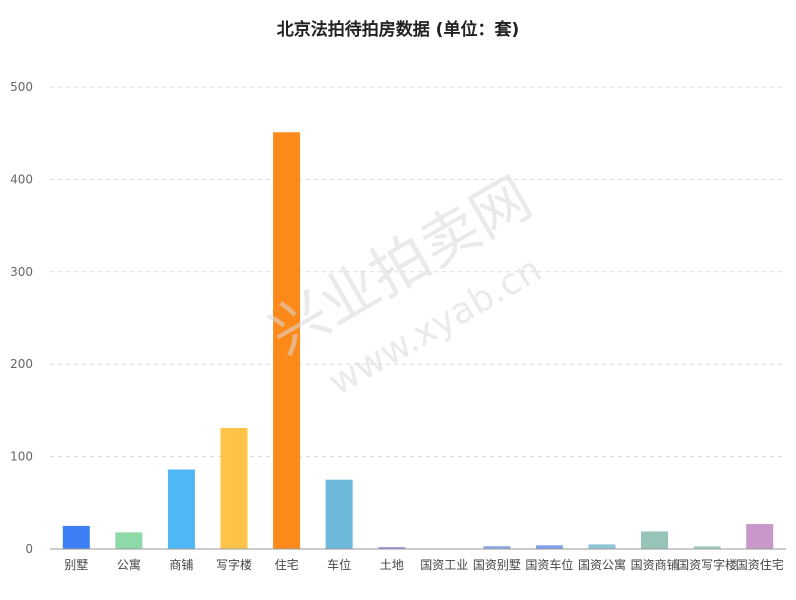 Image resolution: width=796 pixels, height=600 pixels. What do you see at coordinates (602, 564) in the screenshot?
I see `x-tick-label: 国资公寓` at bounding box center [602, 564].